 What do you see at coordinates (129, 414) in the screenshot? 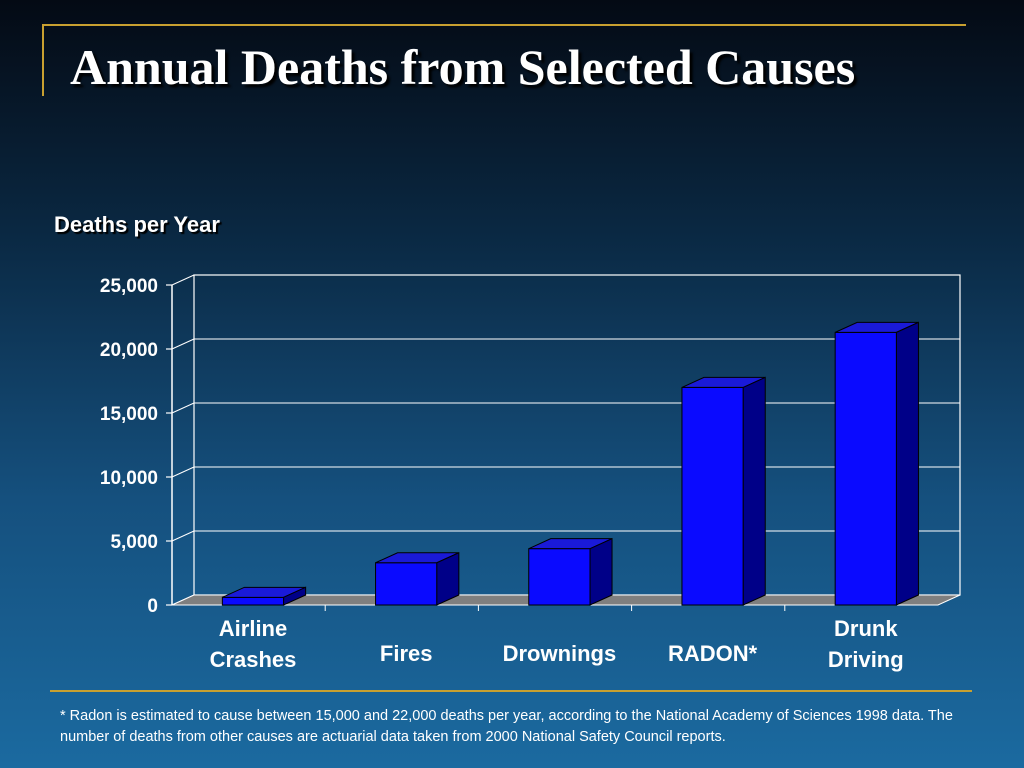
I see `y-tick-label: 15,000` at bounding box center [129, 414].